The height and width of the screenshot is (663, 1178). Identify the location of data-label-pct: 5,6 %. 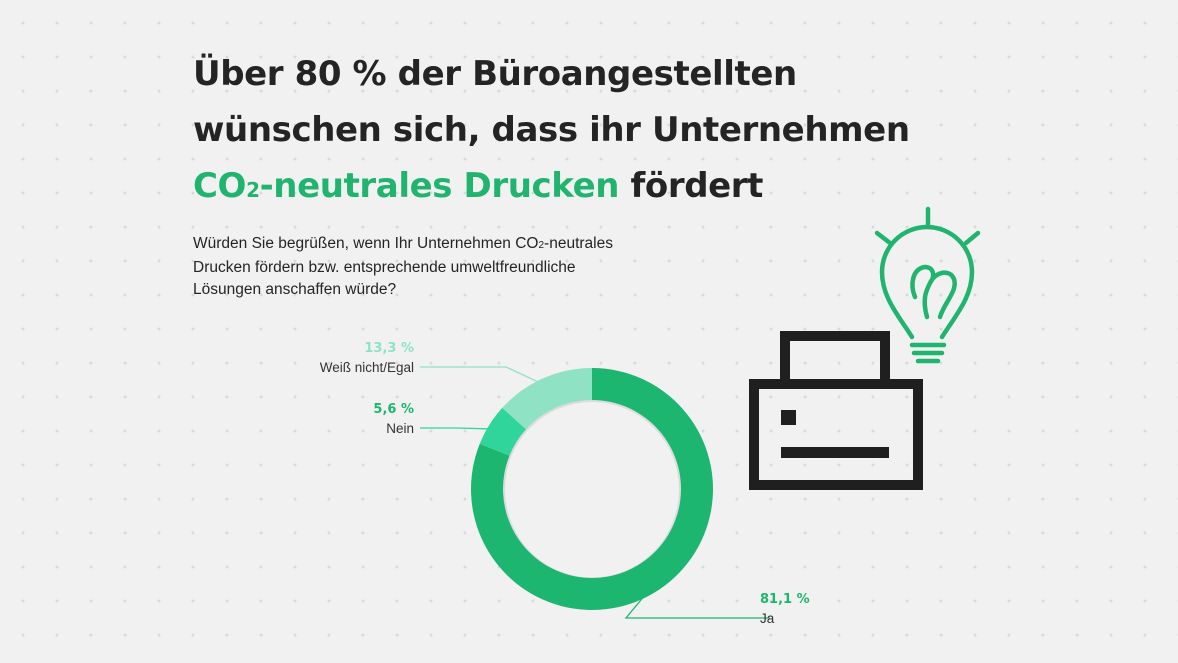
(393, 409).